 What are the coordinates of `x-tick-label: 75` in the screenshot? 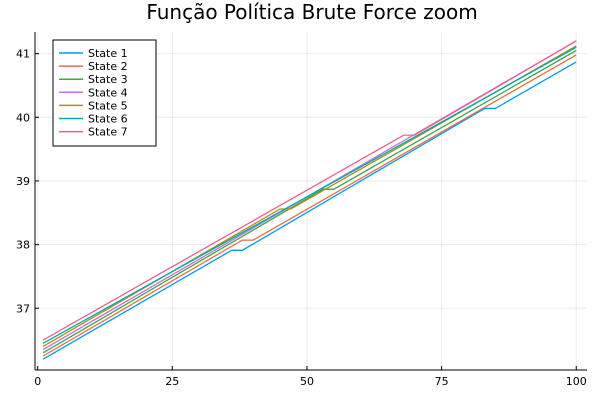 It's located at (442, 381).